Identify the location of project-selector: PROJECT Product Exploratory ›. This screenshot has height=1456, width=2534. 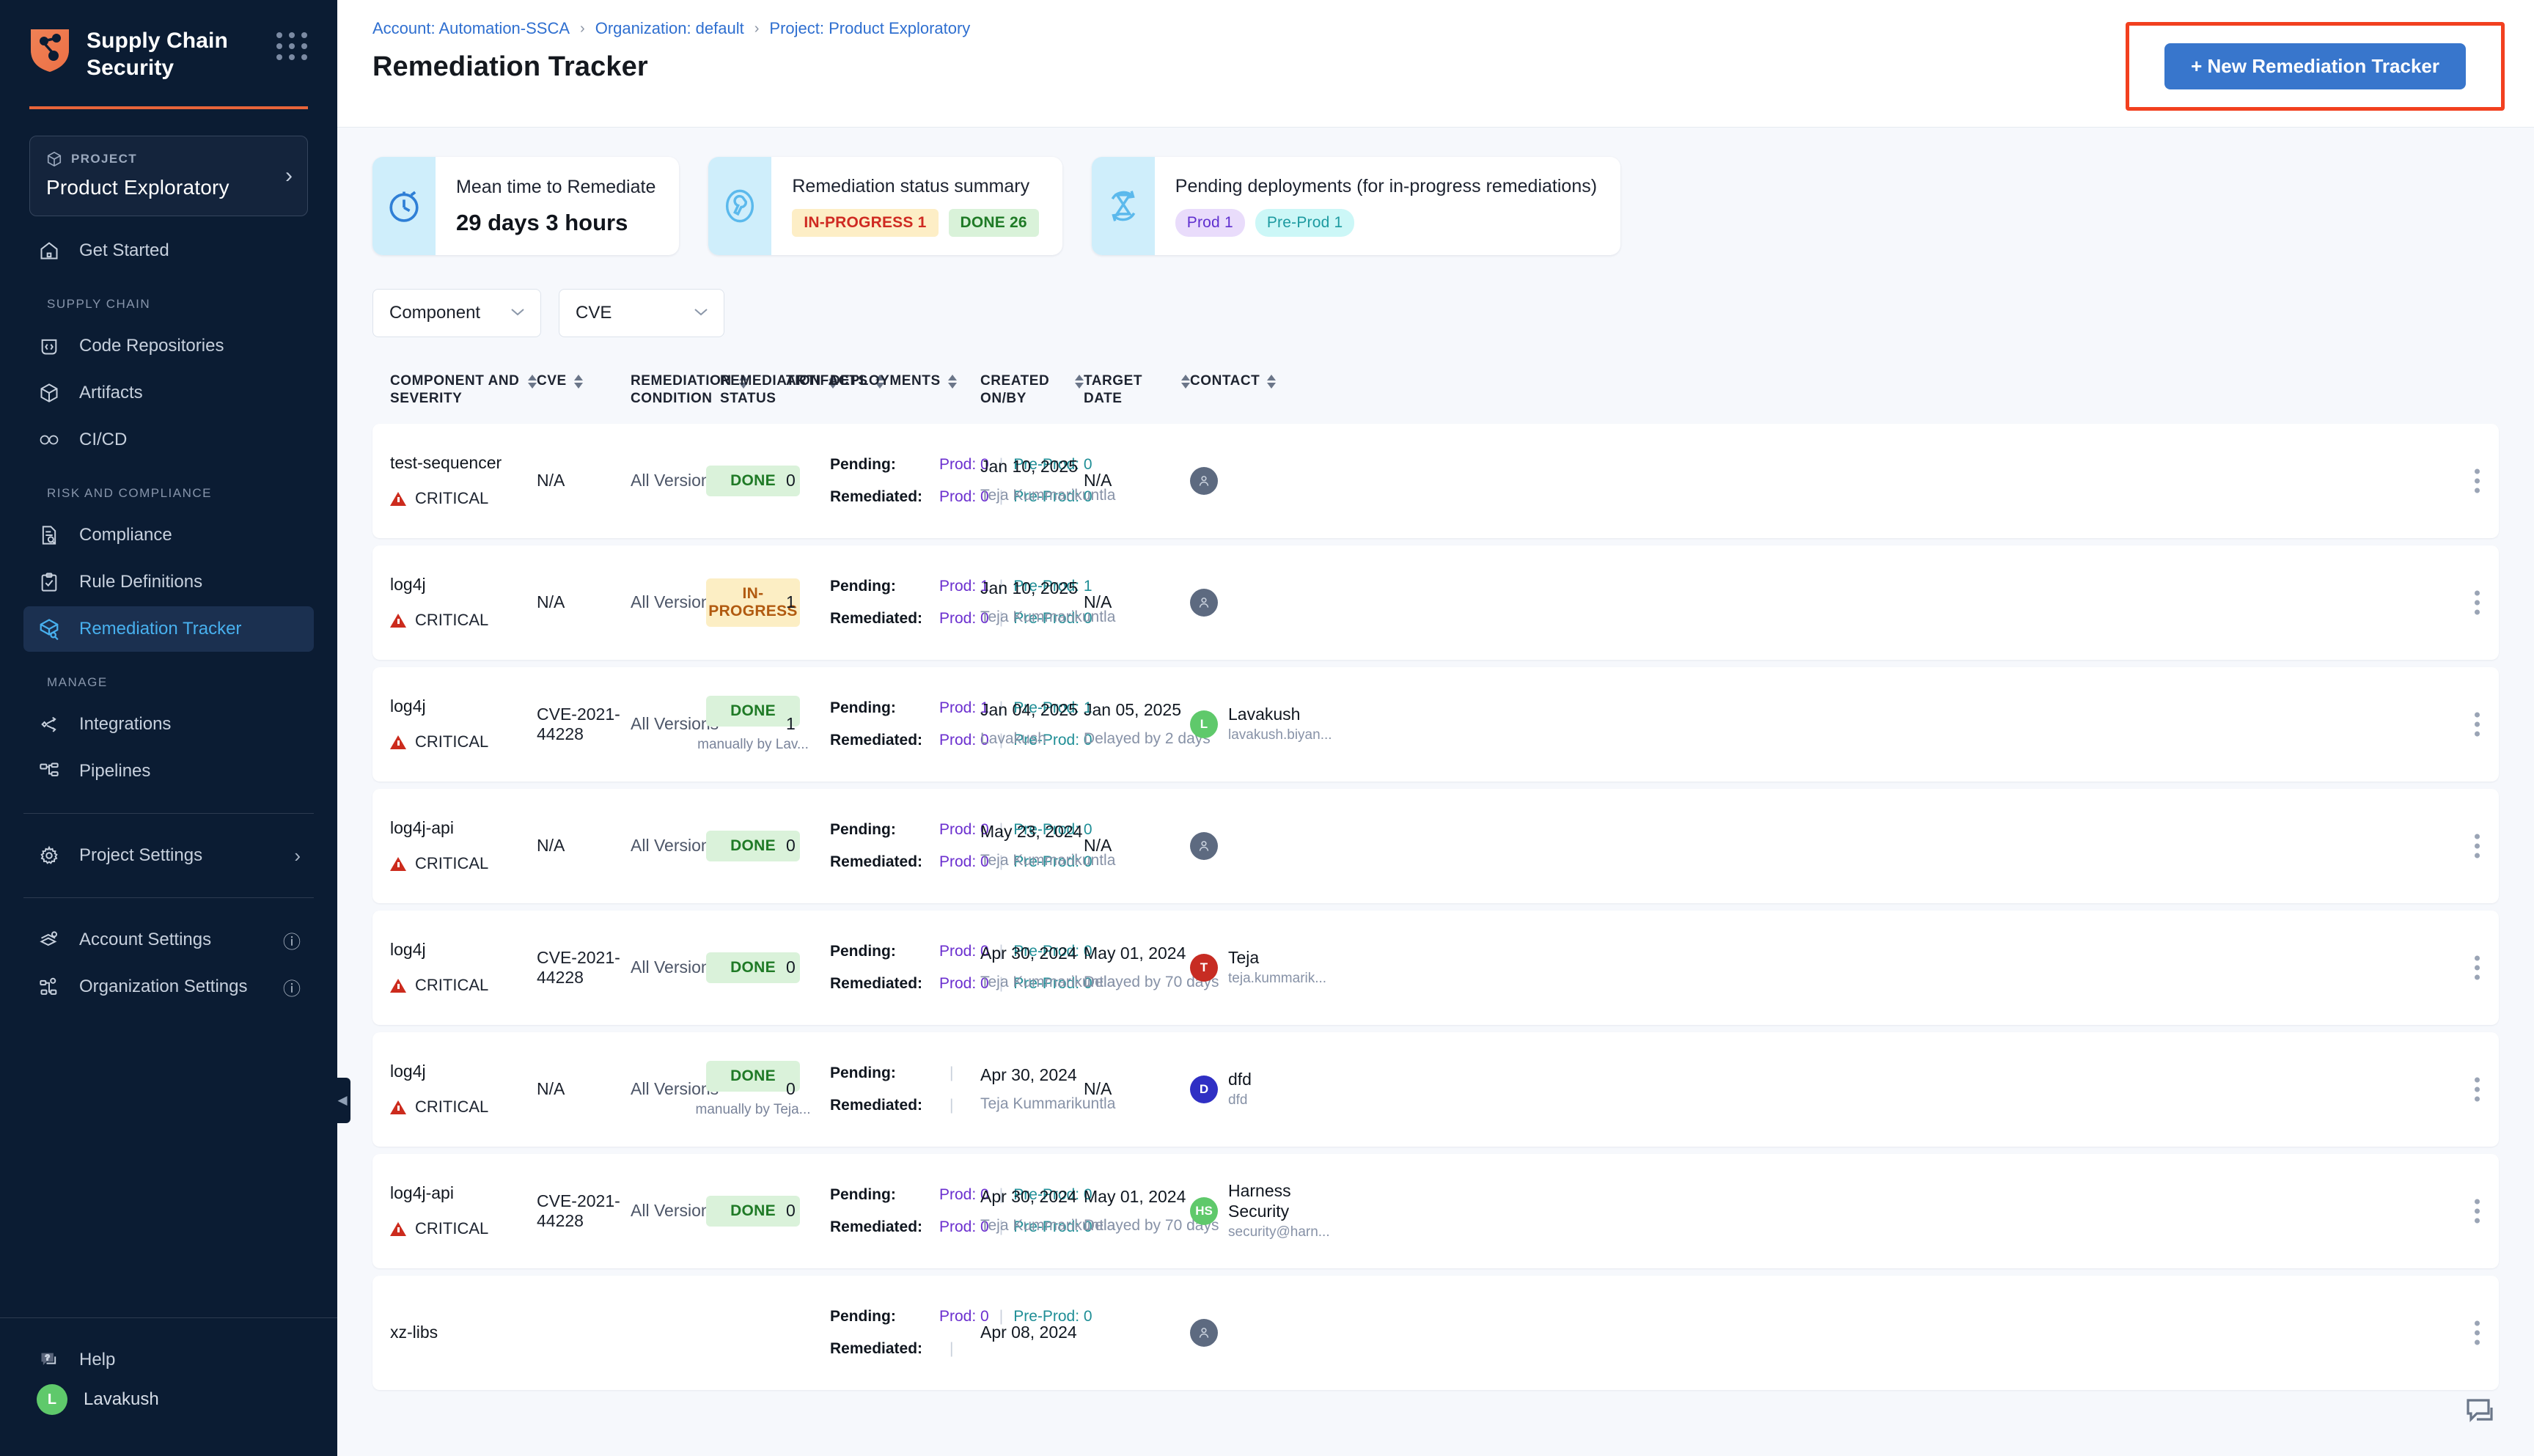
(168, 176).